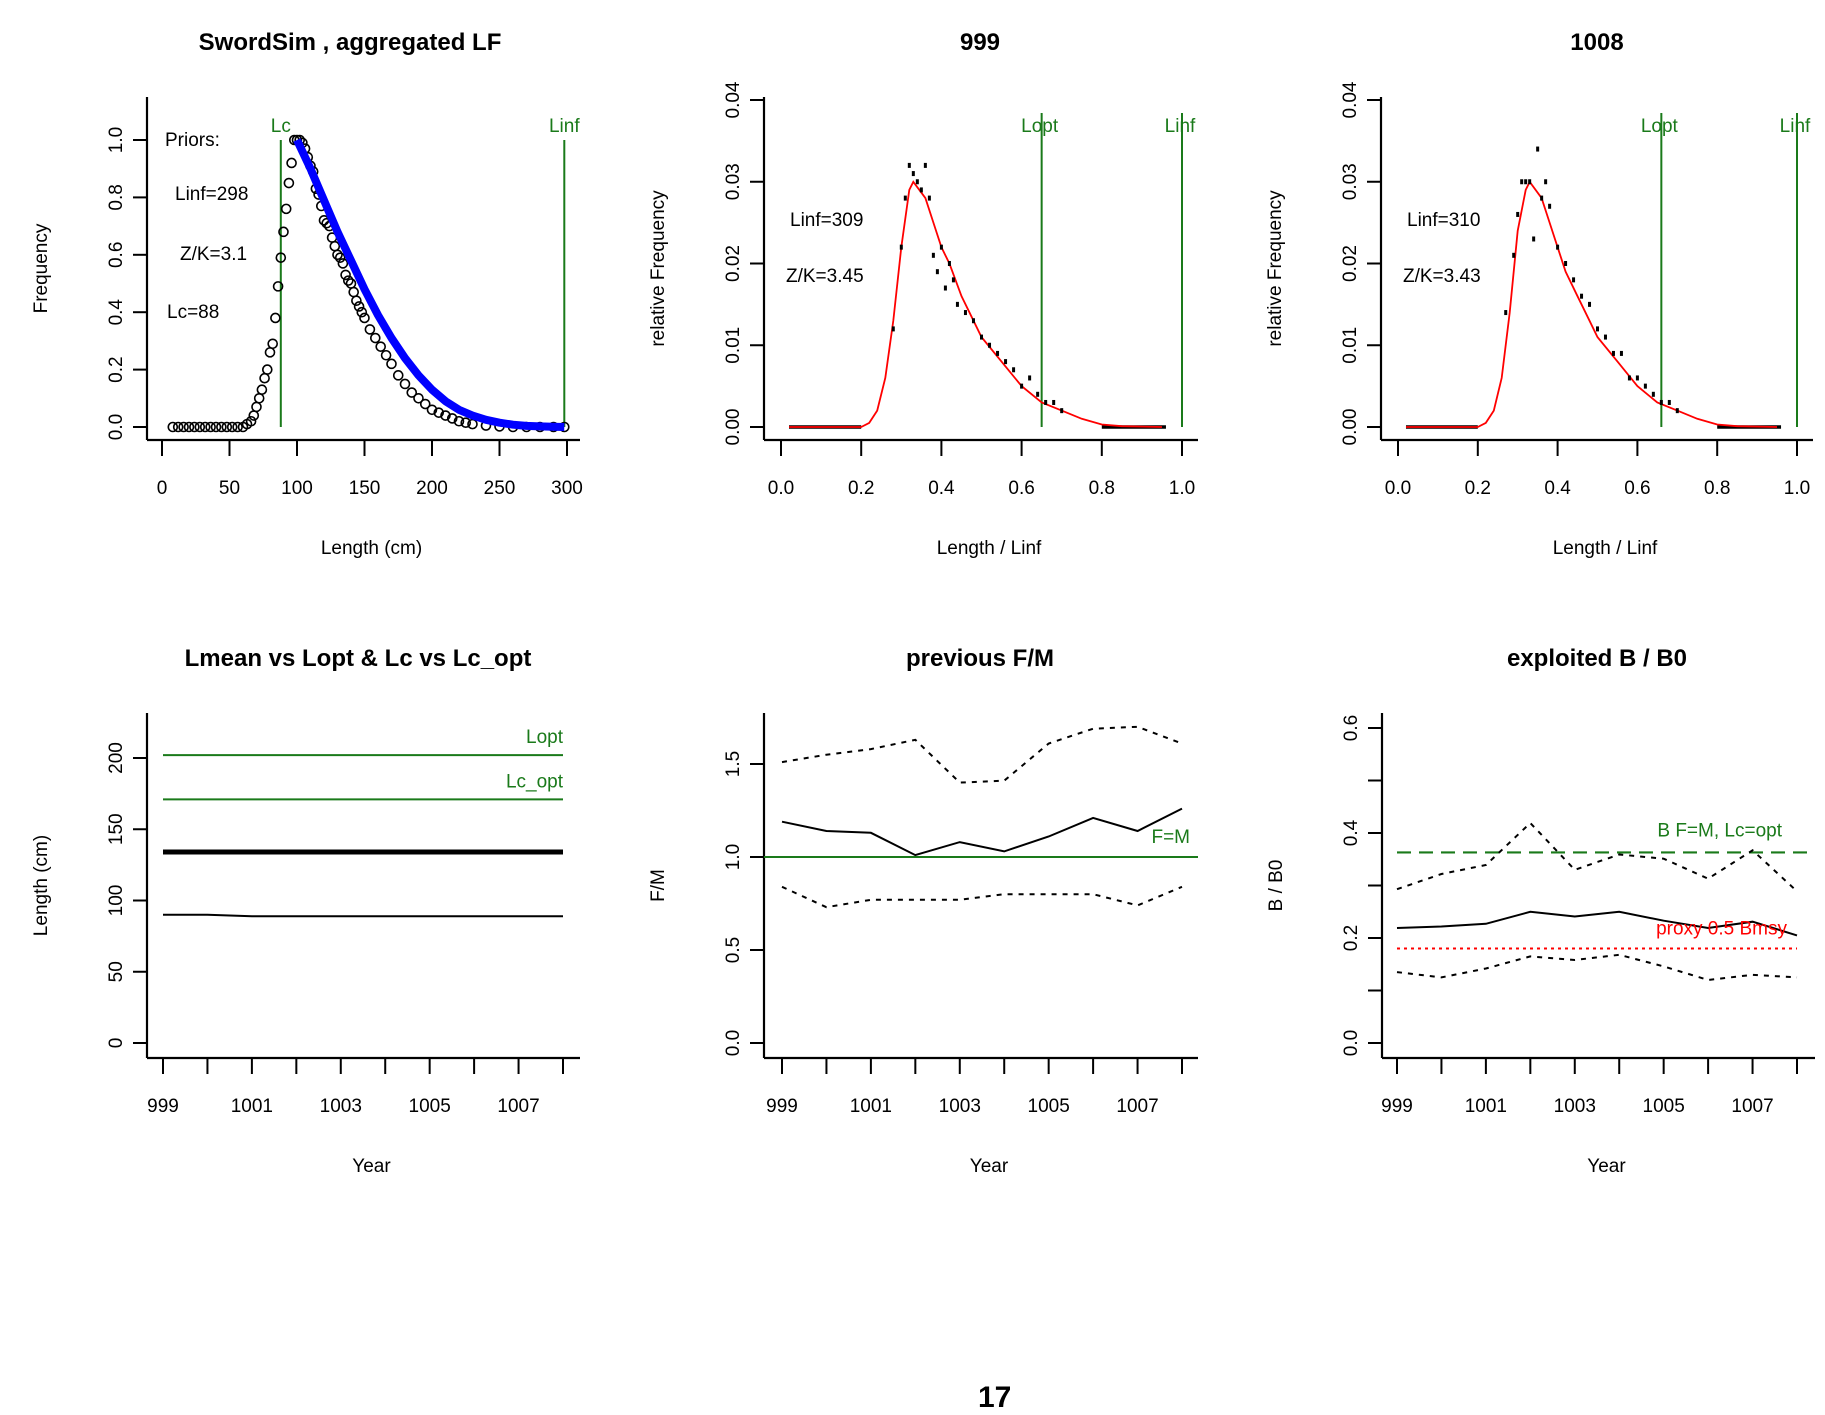  What do you see at coordinates (980, 42) in the screenshot?
I see `chart-title: 999` at bounding box center [980, 42].